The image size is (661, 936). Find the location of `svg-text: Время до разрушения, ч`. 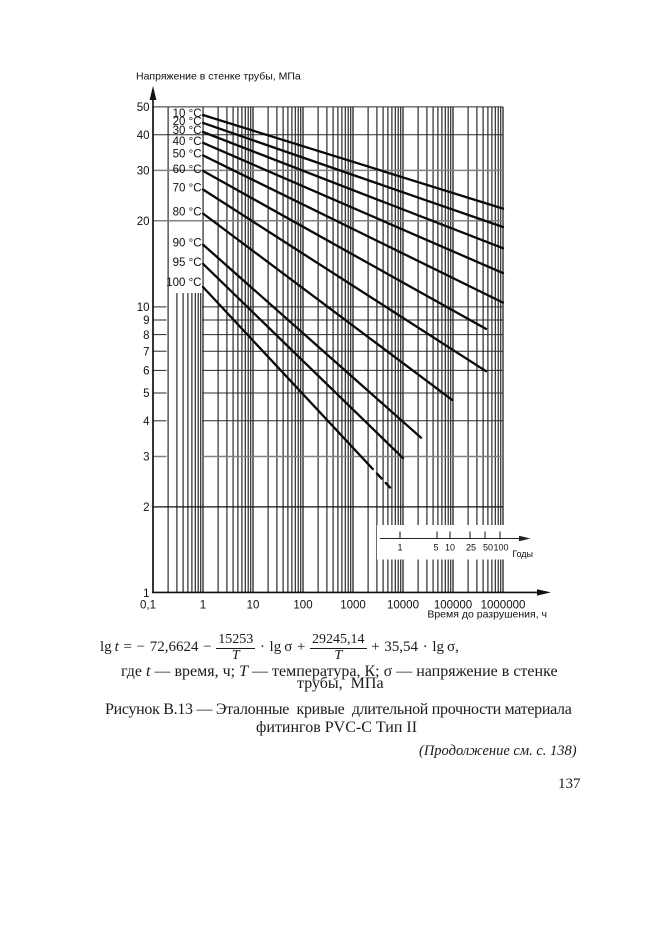

svg-text: Время до разрушения, ч is located at coordinates (487, 615).